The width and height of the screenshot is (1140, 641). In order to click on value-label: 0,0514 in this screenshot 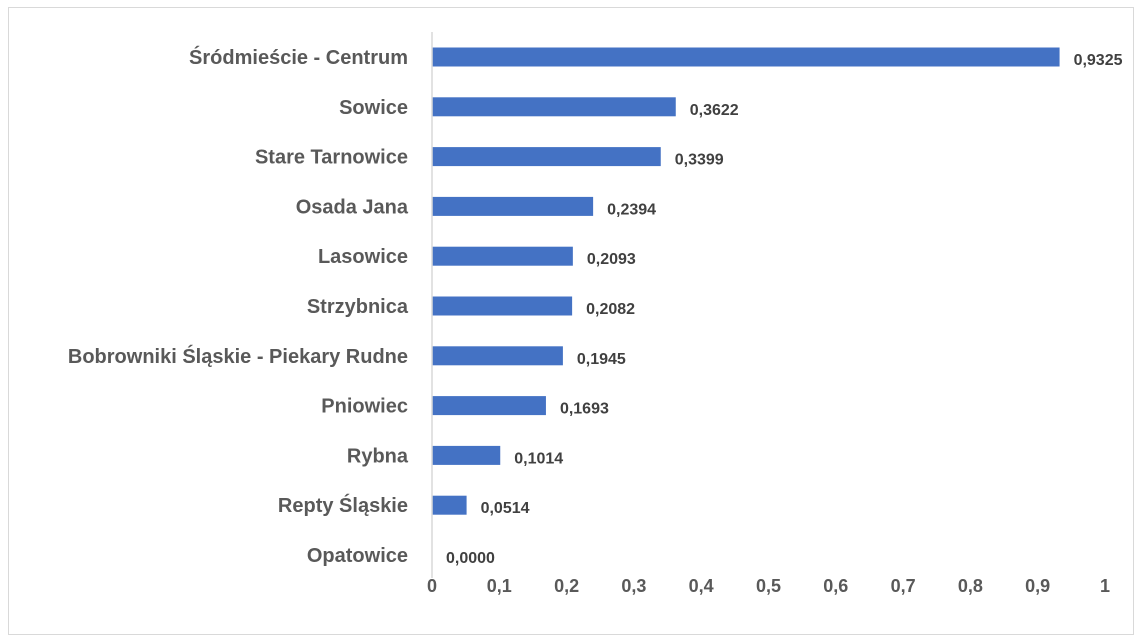, I will do `click(505, 508)`.